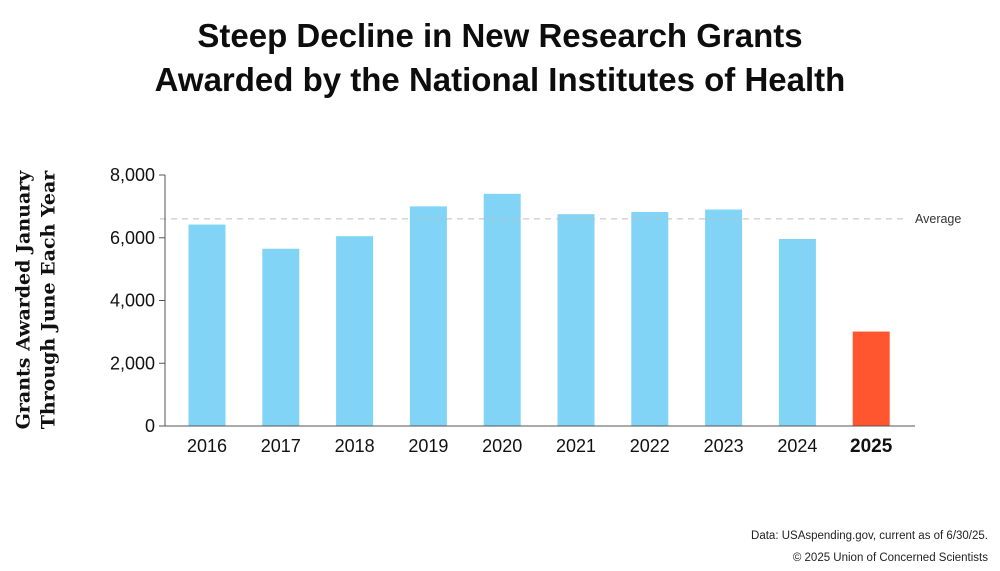 The image size is (1000, 571). I want to click on bar-2017, so click(281, 337).